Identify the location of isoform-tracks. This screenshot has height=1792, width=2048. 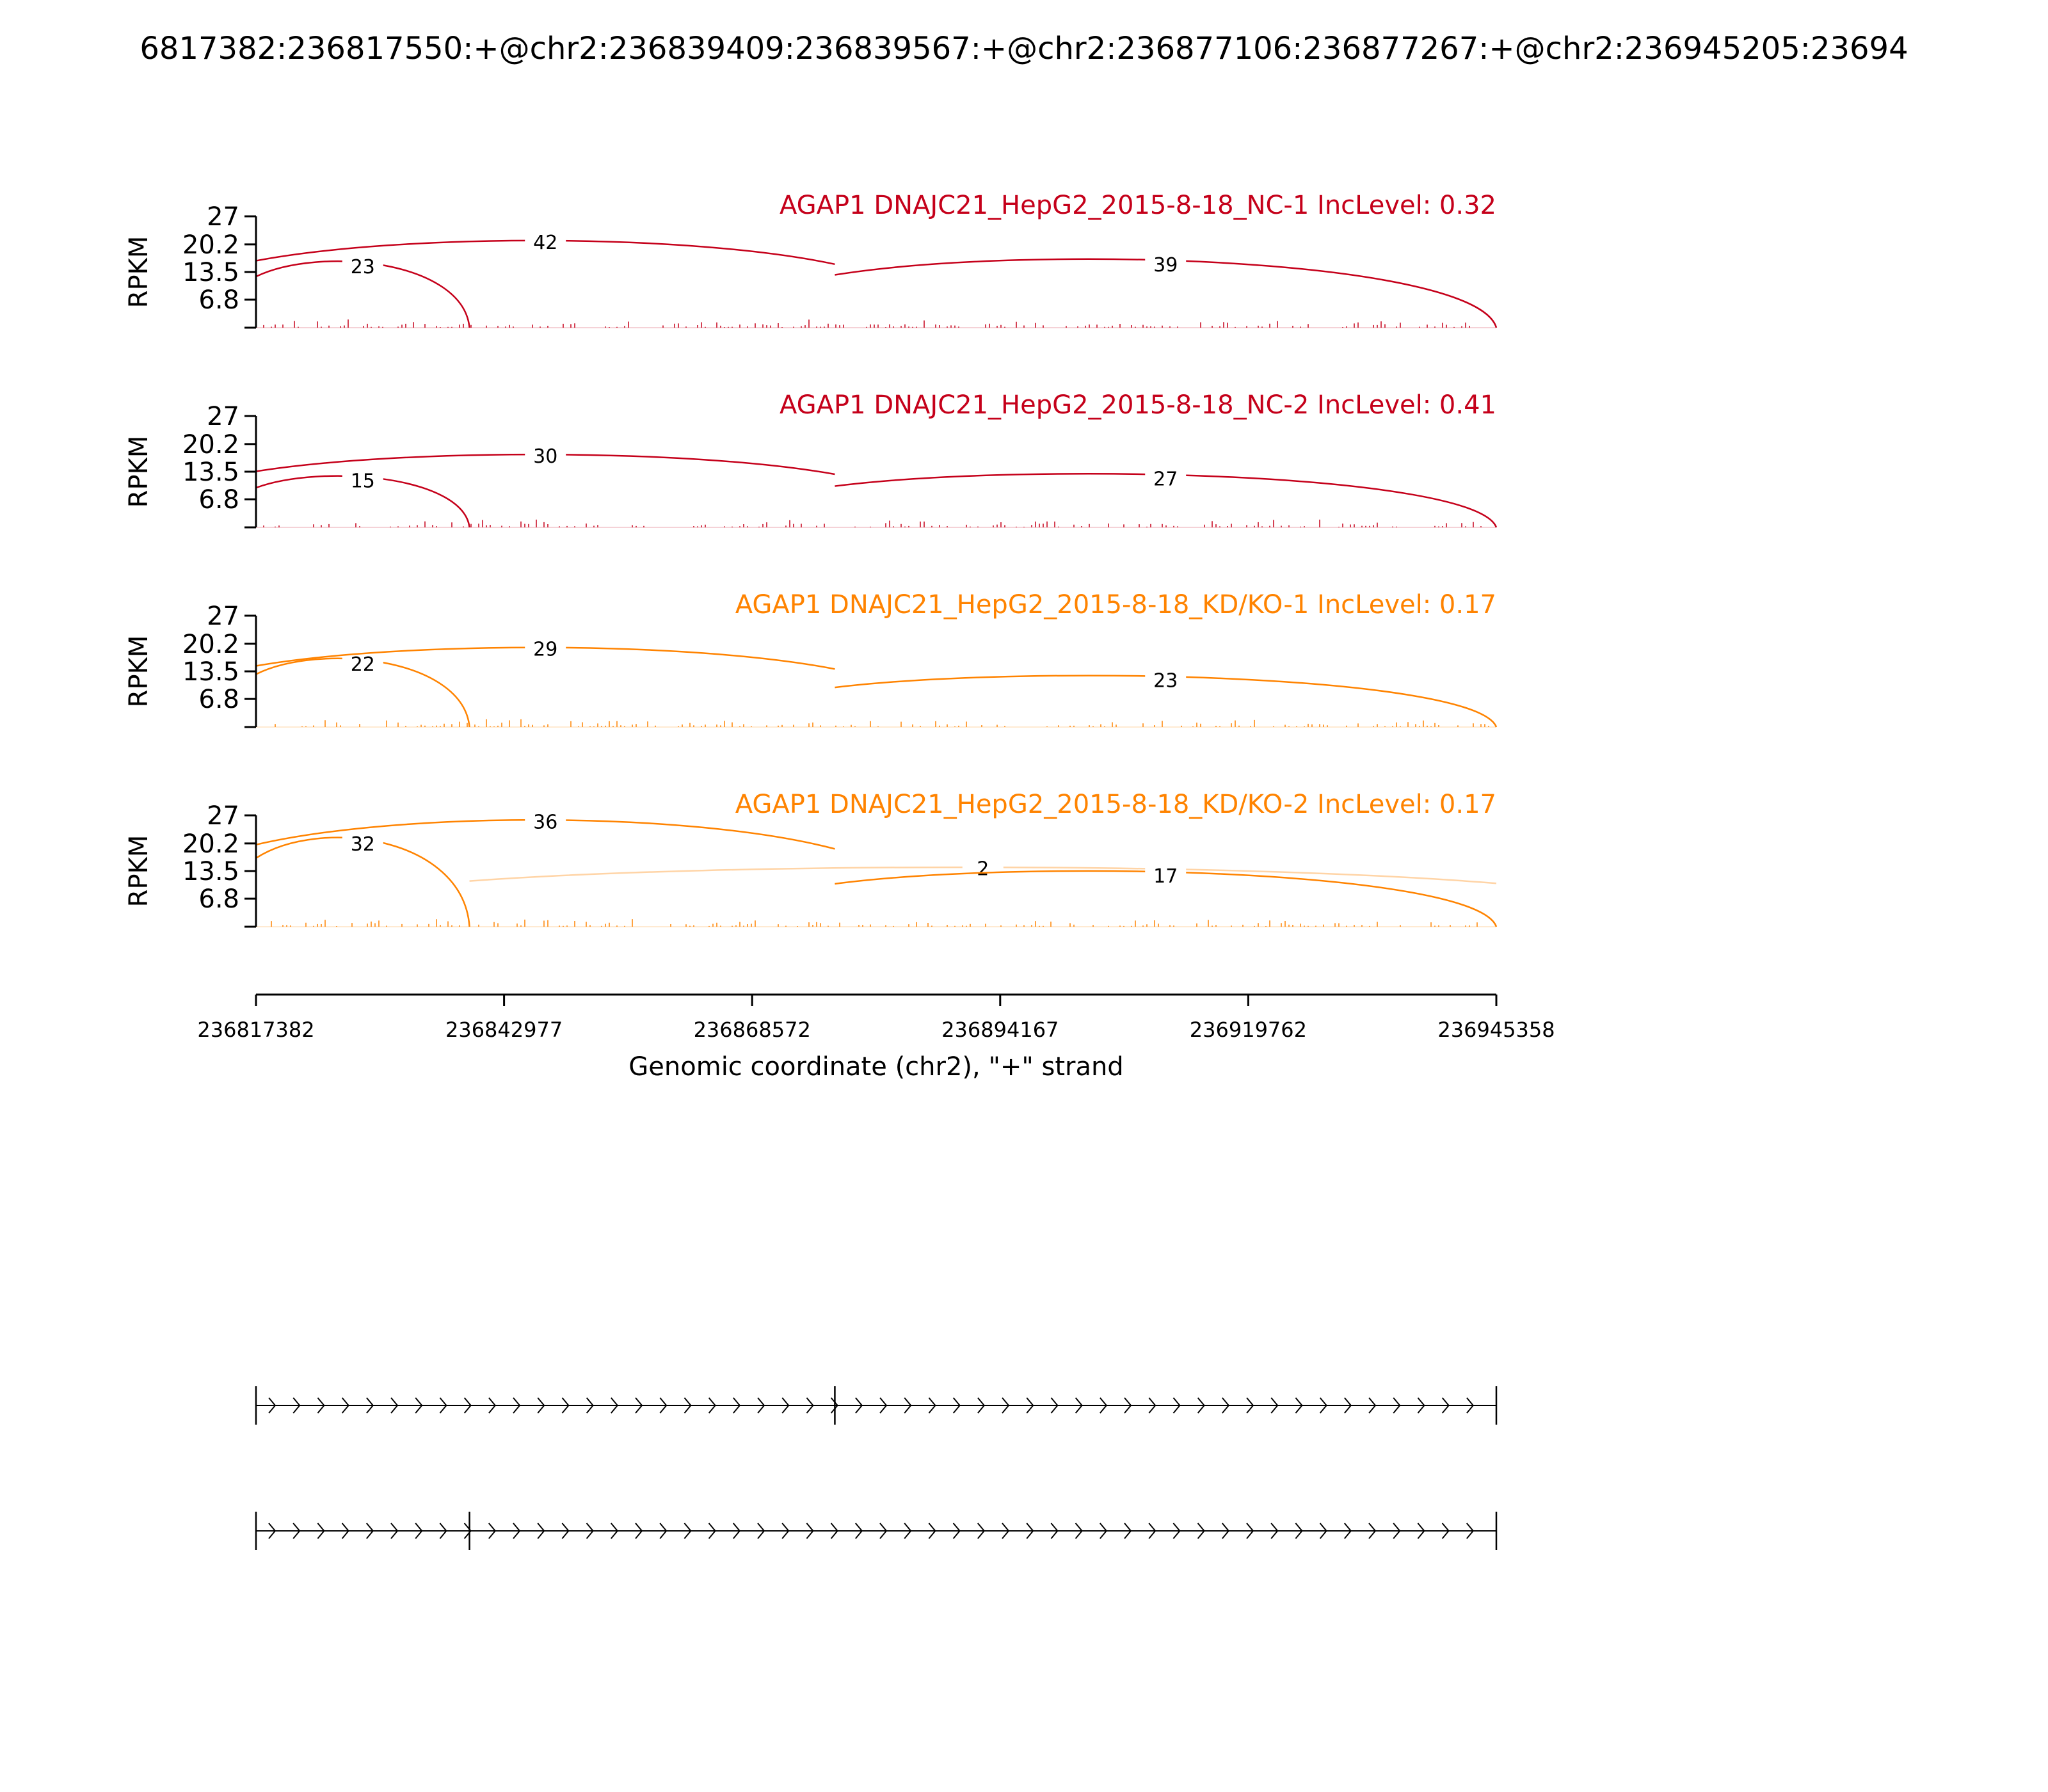
(876, 1468).